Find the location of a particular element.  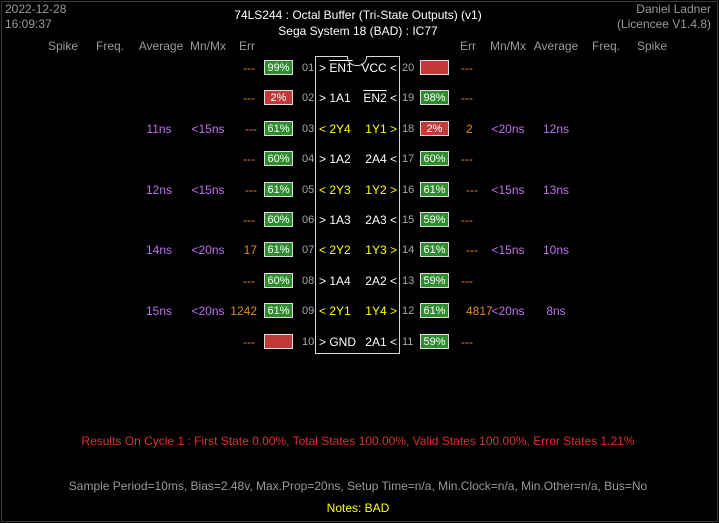

pin-number-right: 17 is located at coordinates (408, 159).